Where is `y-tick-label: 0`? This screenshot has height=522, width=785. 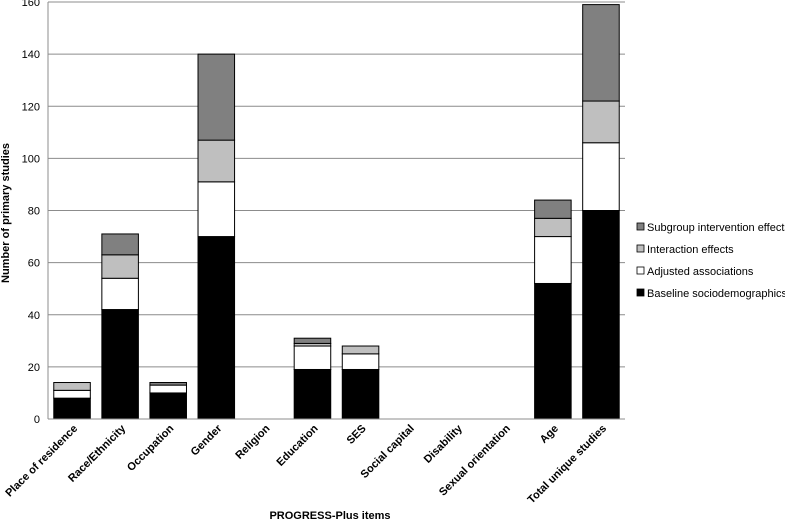
y-tick-label: 0 is located at coordinates (37, 420).